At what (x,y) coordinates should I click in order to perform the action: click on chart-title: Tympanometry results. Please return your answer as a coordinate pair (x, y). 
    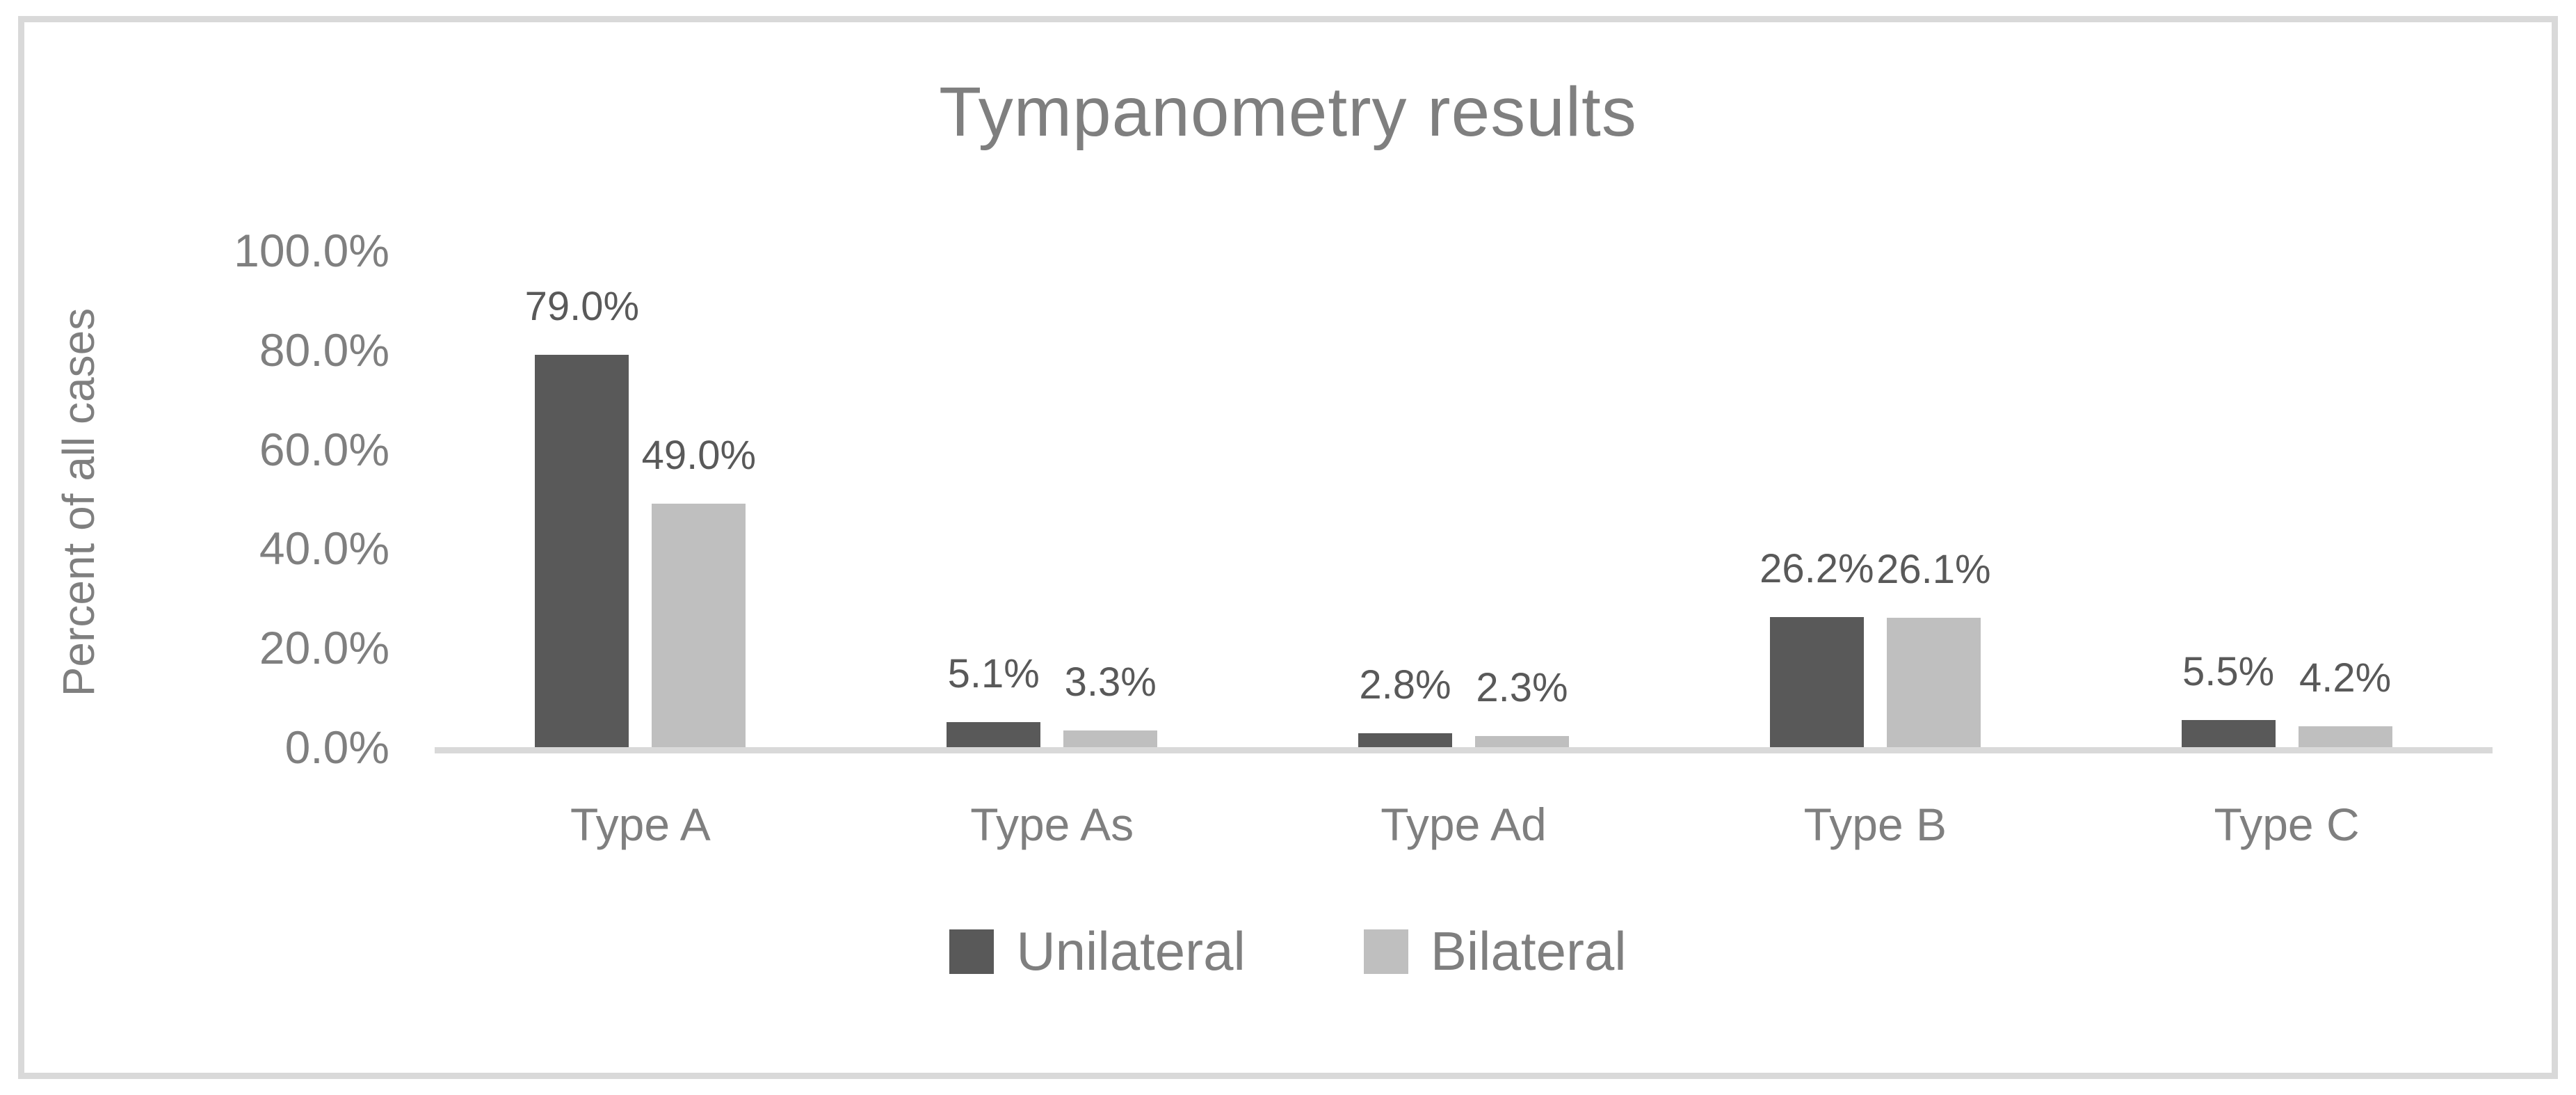
    Looking at the image, I should click on (1288, 112).